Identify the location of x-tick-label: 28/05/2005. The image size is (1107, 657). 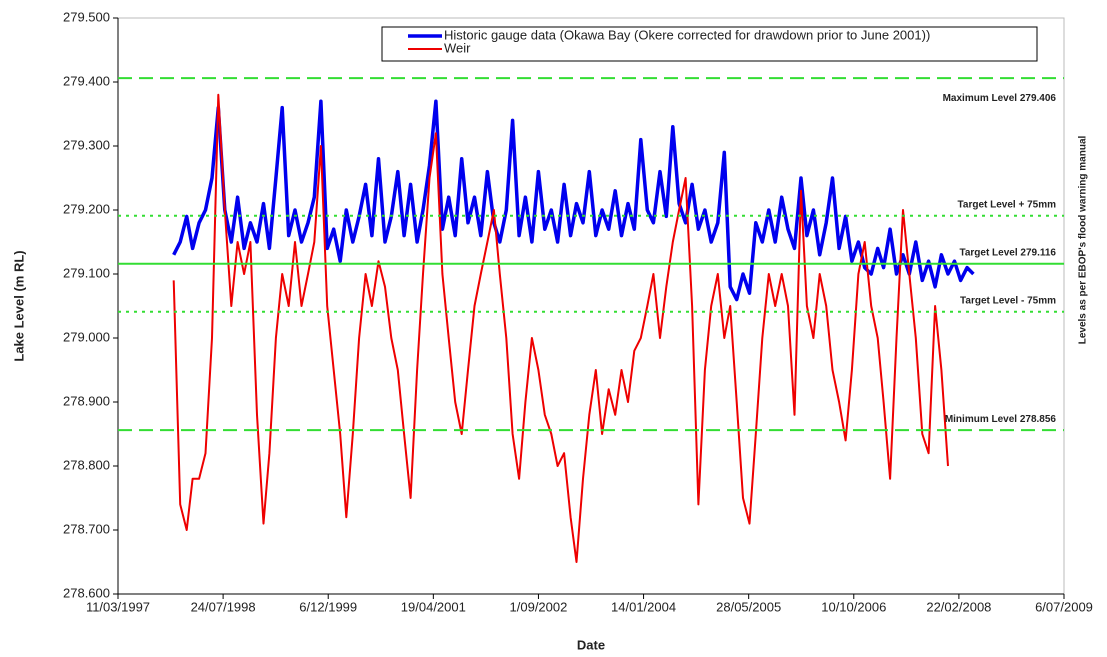
(748, 606).